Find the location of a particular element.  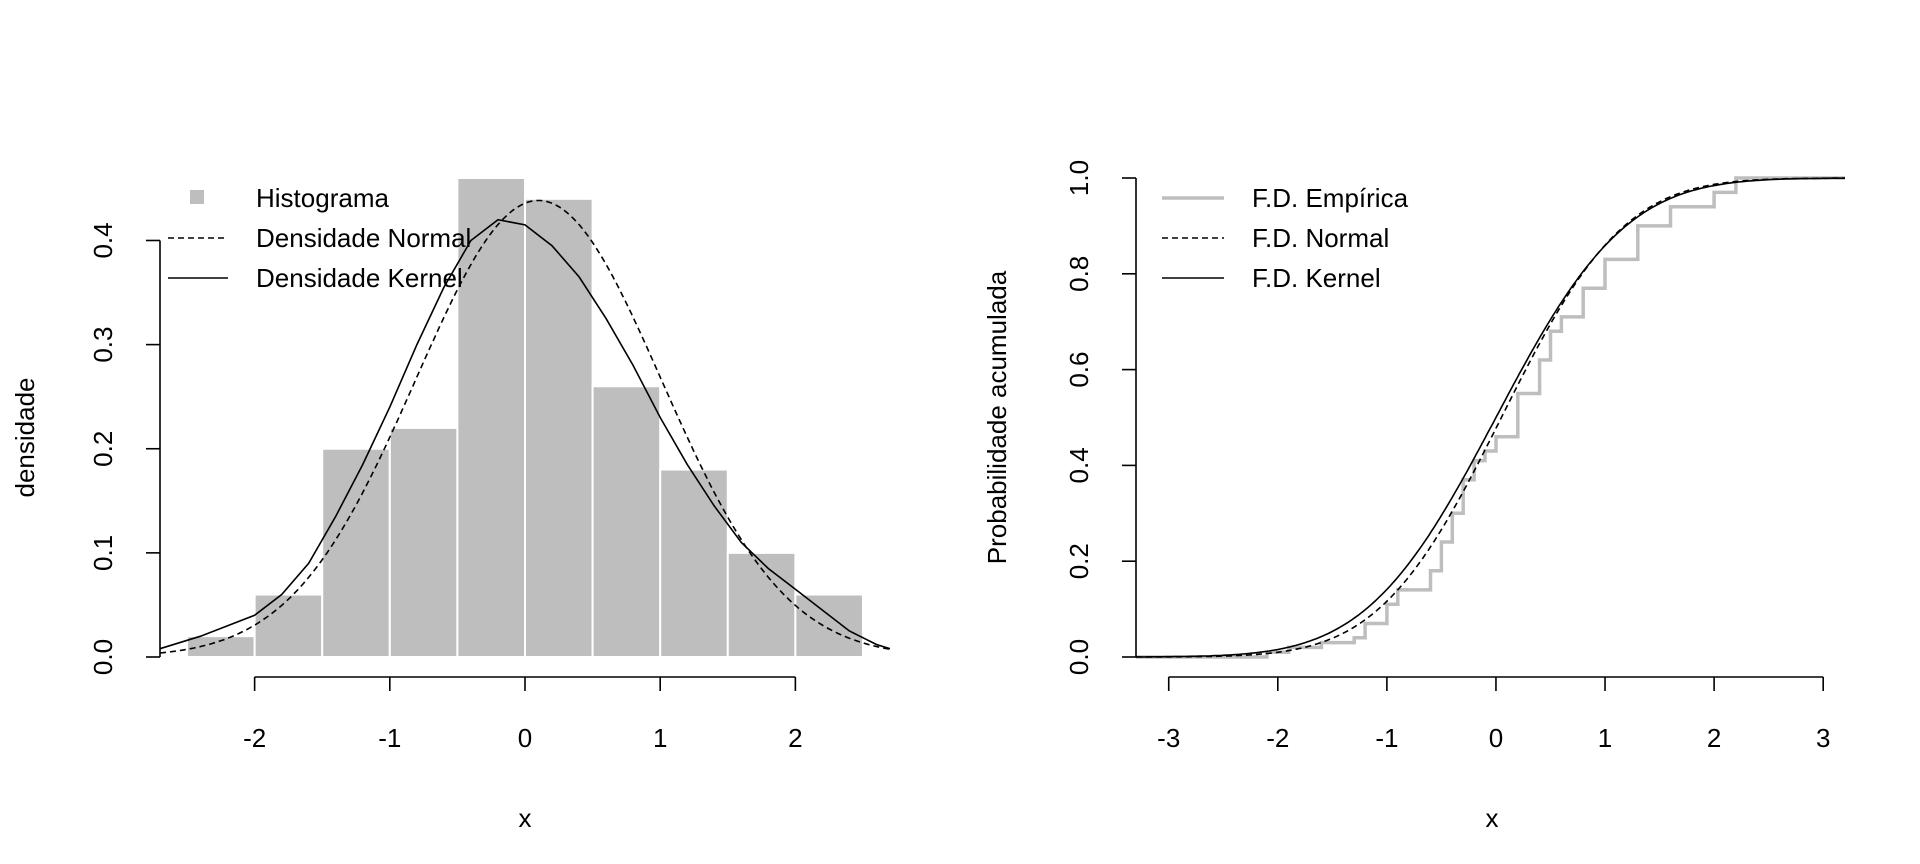

cdf-x-tick-label: 1 is located at coordinates (1605, 738).